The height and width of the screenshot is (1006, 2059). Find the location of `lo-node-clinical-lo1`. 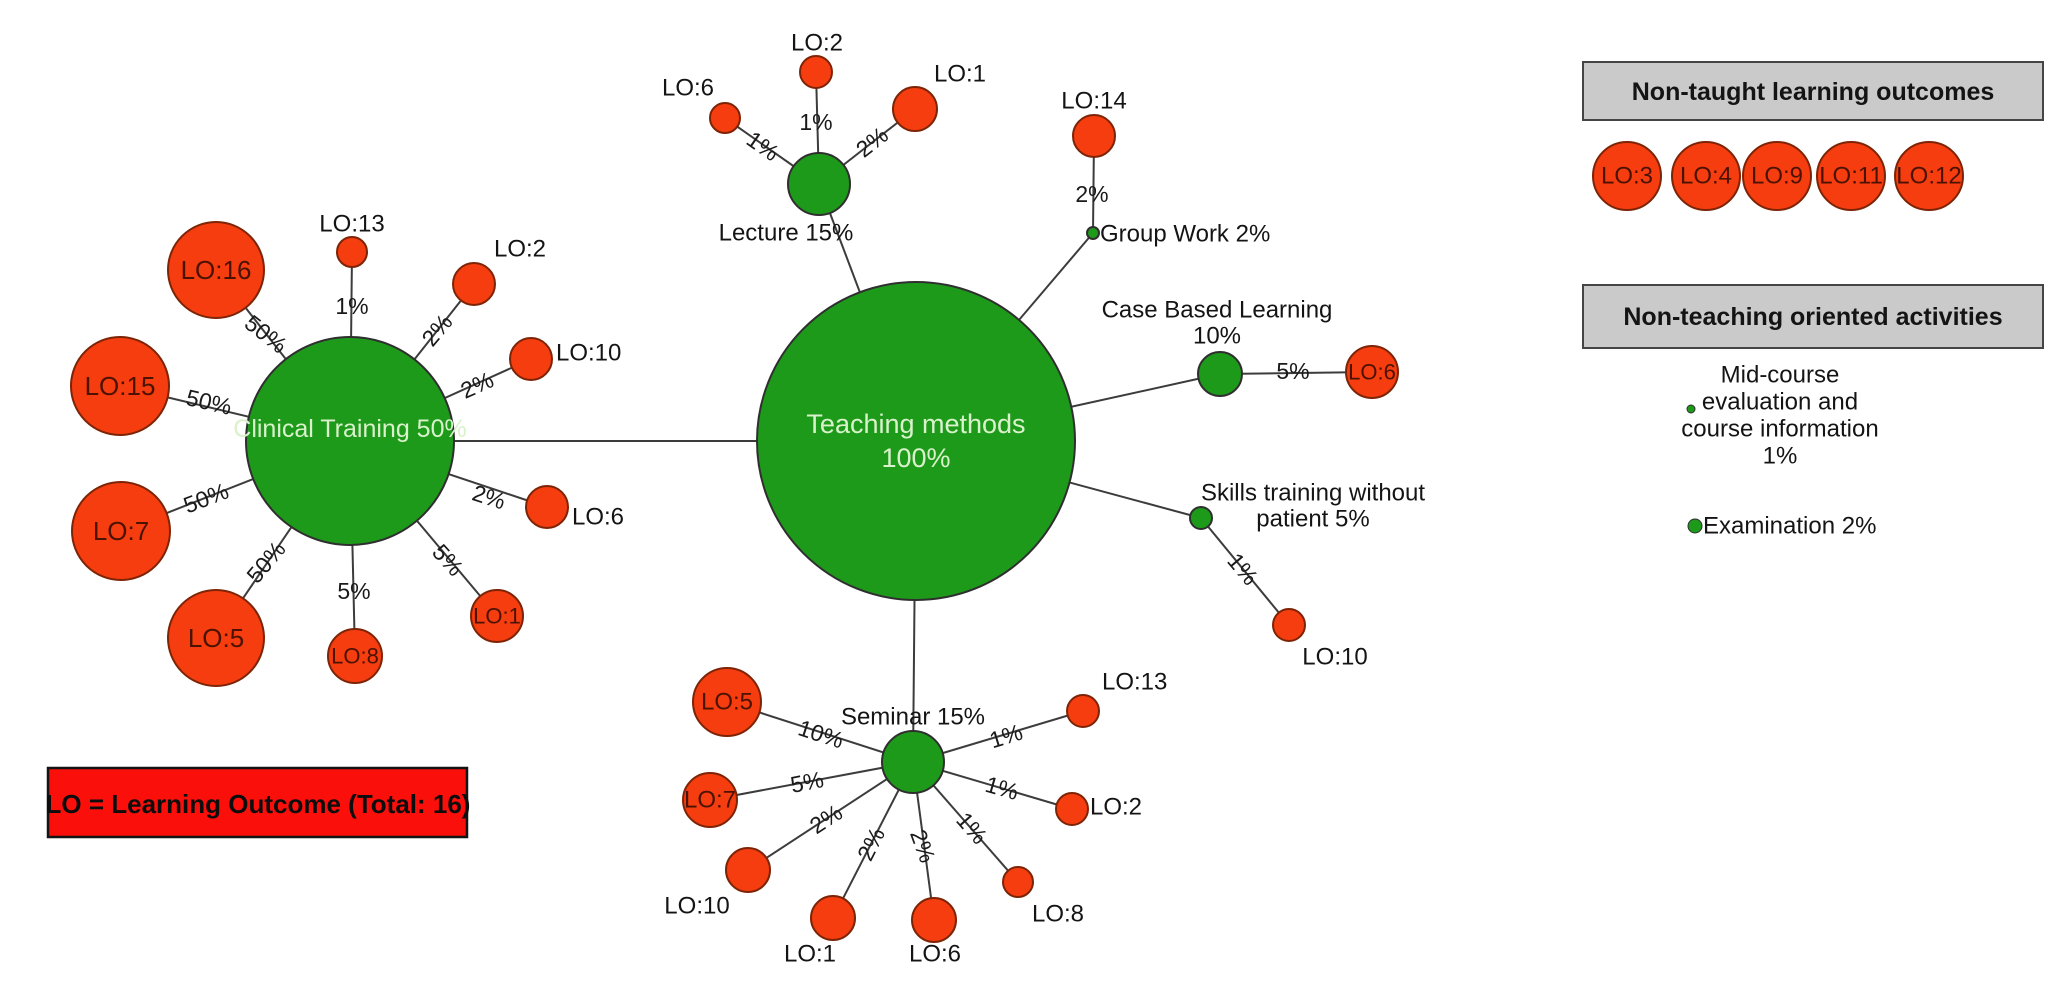

lo-node-clinical-lo1 is located at coordinates (497, 616).